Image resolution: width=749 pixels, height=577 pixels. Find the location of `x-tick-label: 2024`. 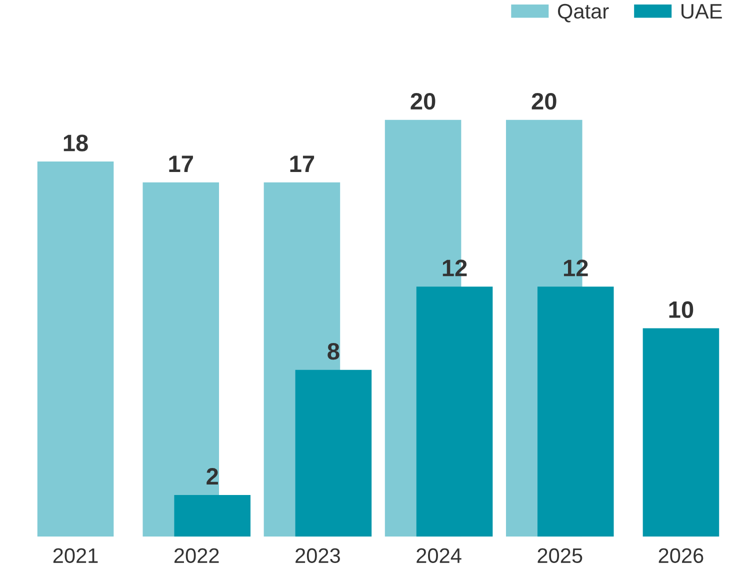

x-tick-label: 2024 is located at coordinates (439, 556).